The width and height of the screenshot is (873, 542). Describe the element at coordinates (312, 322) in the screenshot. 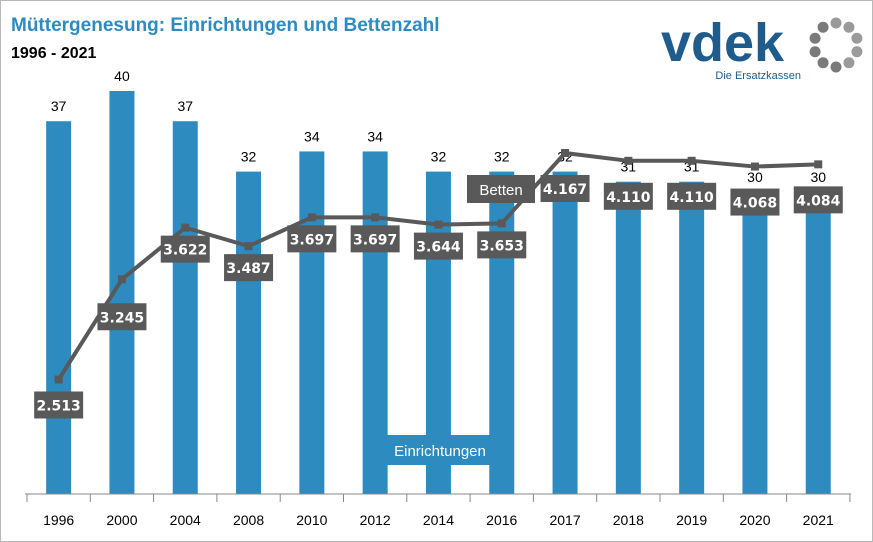

I see `bar-2010` at that location.